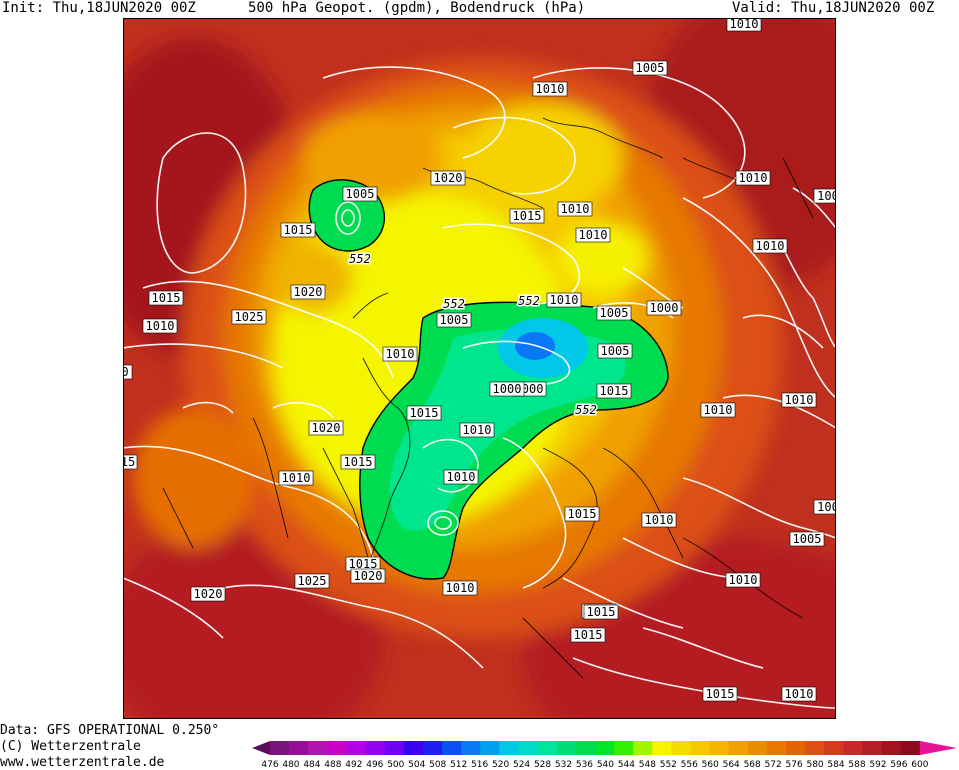  What do you see at coordinates (374, 765) in the screenshot?
I see `legend-tick: 496` at bounding box center [374, 765].